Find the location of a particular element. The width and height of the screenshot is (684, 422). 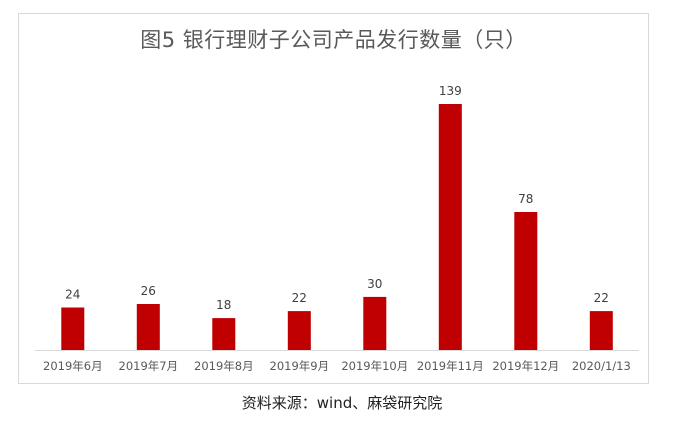

x-tick-label: 2020/1/13 is located at coordinates (601, 366).